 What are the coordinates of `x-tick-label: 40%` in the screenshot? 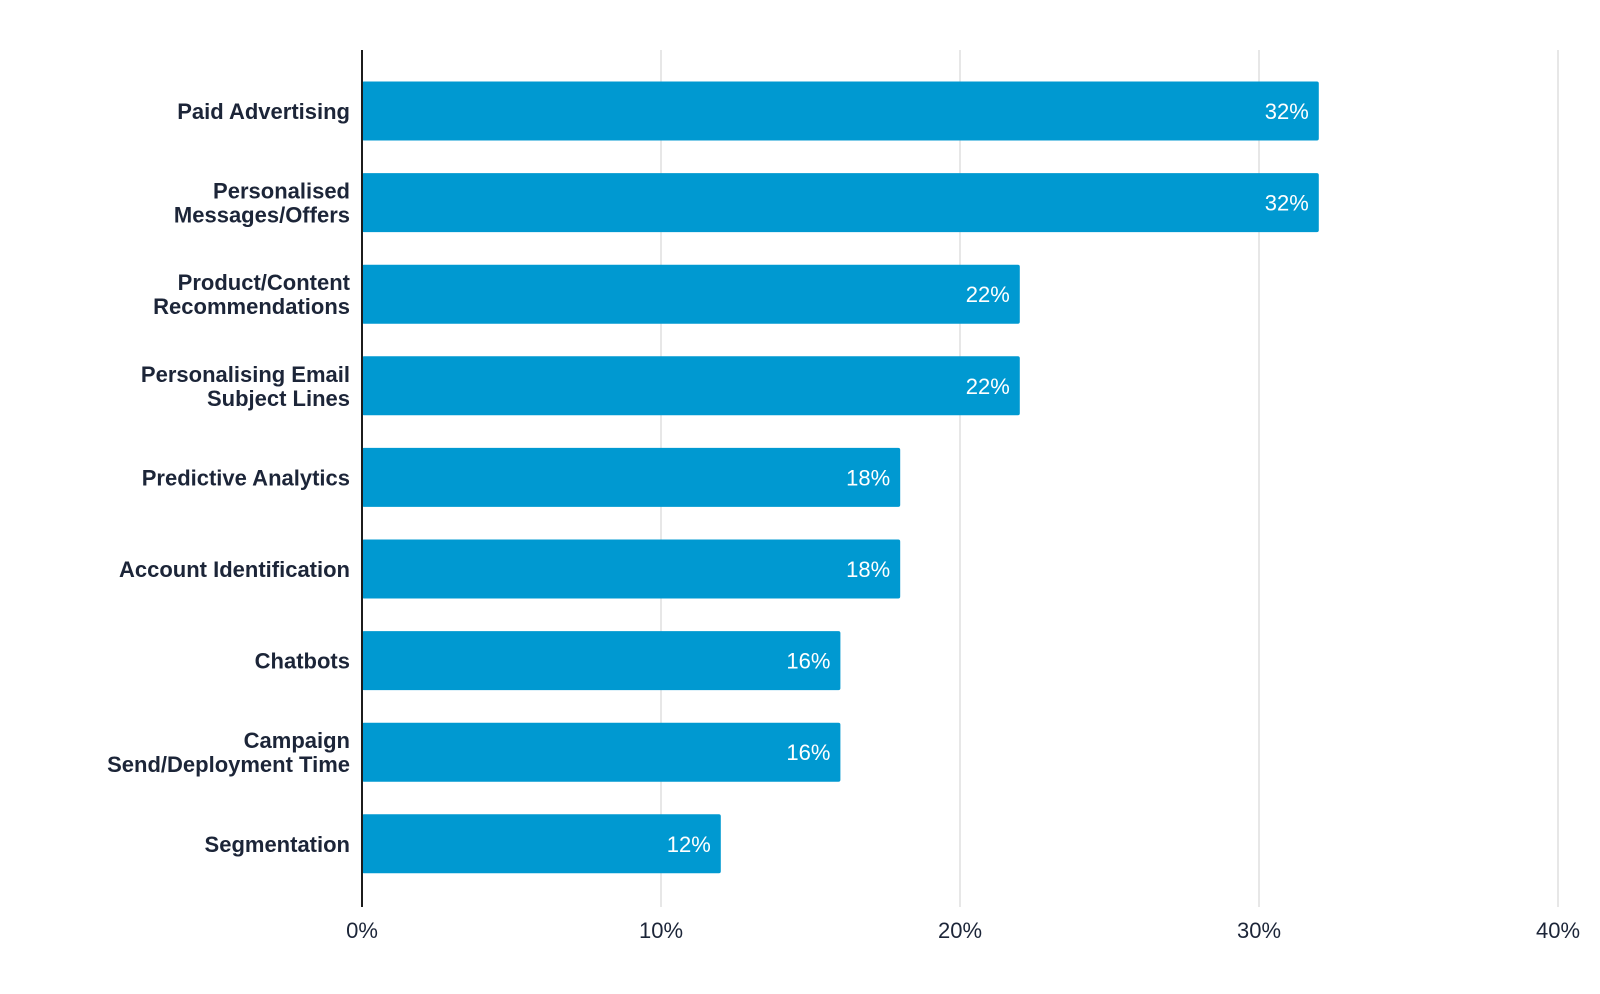 It's located at (1558, 930).